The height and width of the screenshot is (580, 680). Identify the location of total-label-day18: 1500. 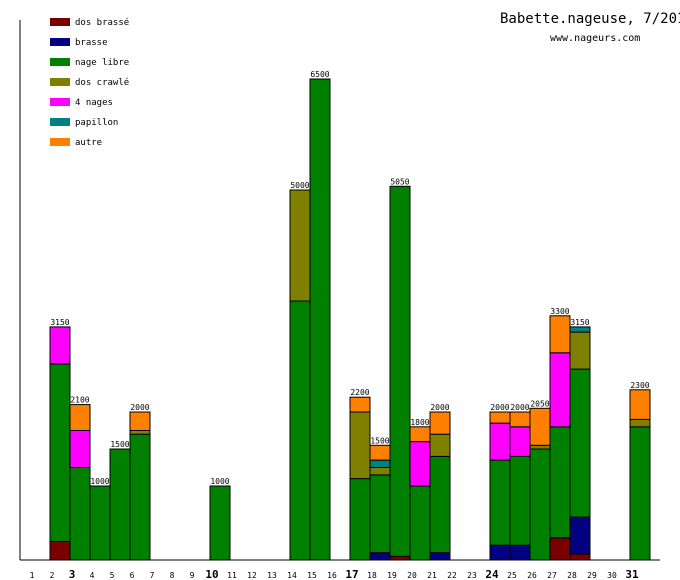
(379, 440).